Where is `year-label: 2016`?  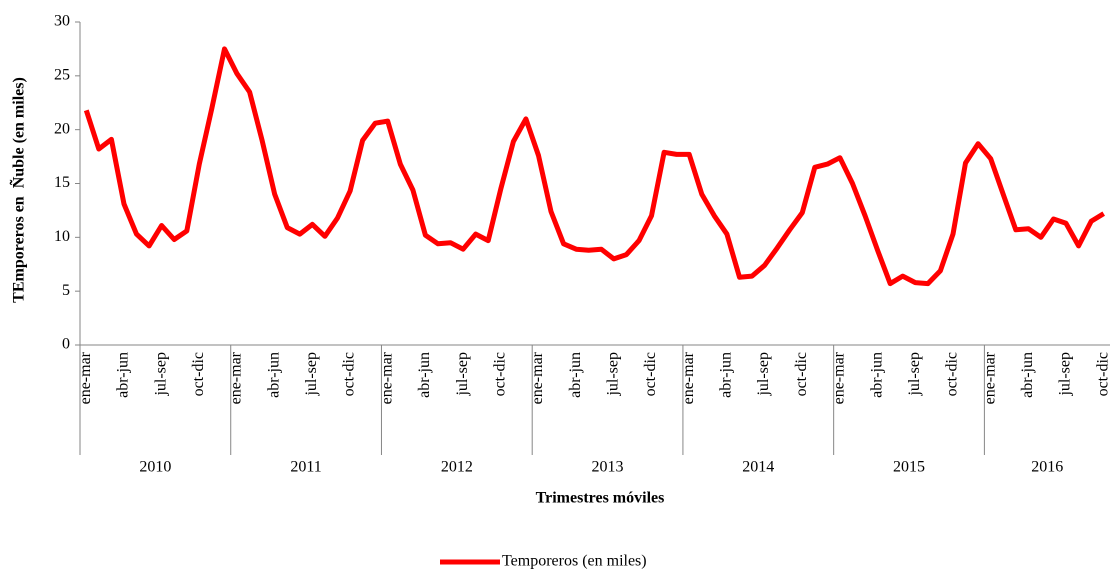 year-label: 2016 is located at coordinates (1047, 467).